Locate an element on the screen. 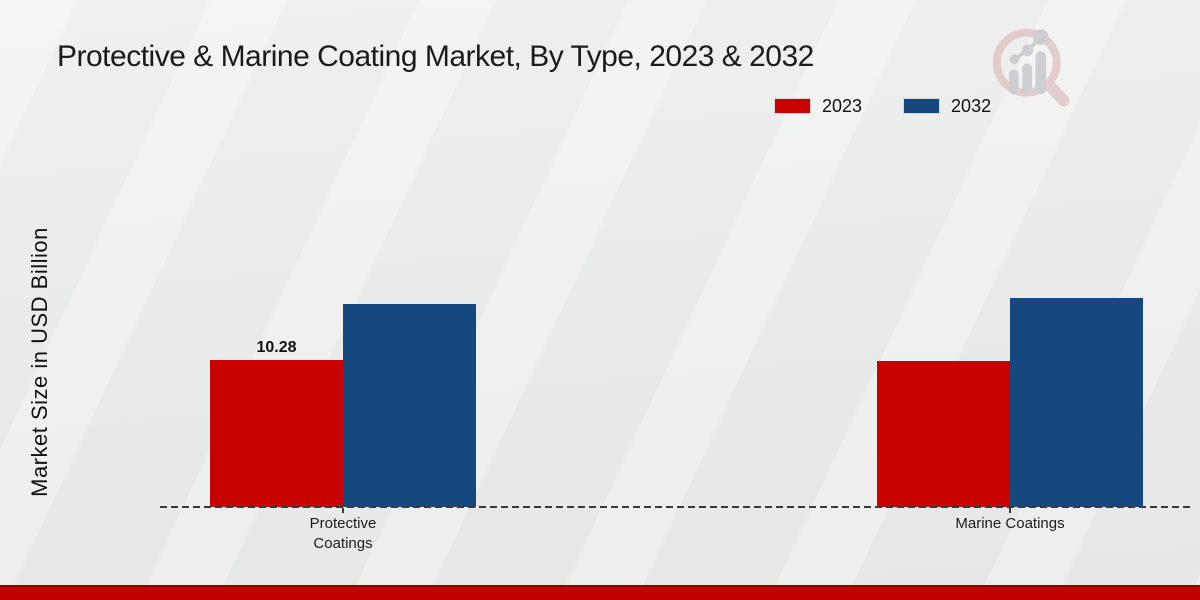 Image resolution: width=1200 pixels, height=600 pixels. bar-value-label: 10.28 is located at coordinates (276, 347).